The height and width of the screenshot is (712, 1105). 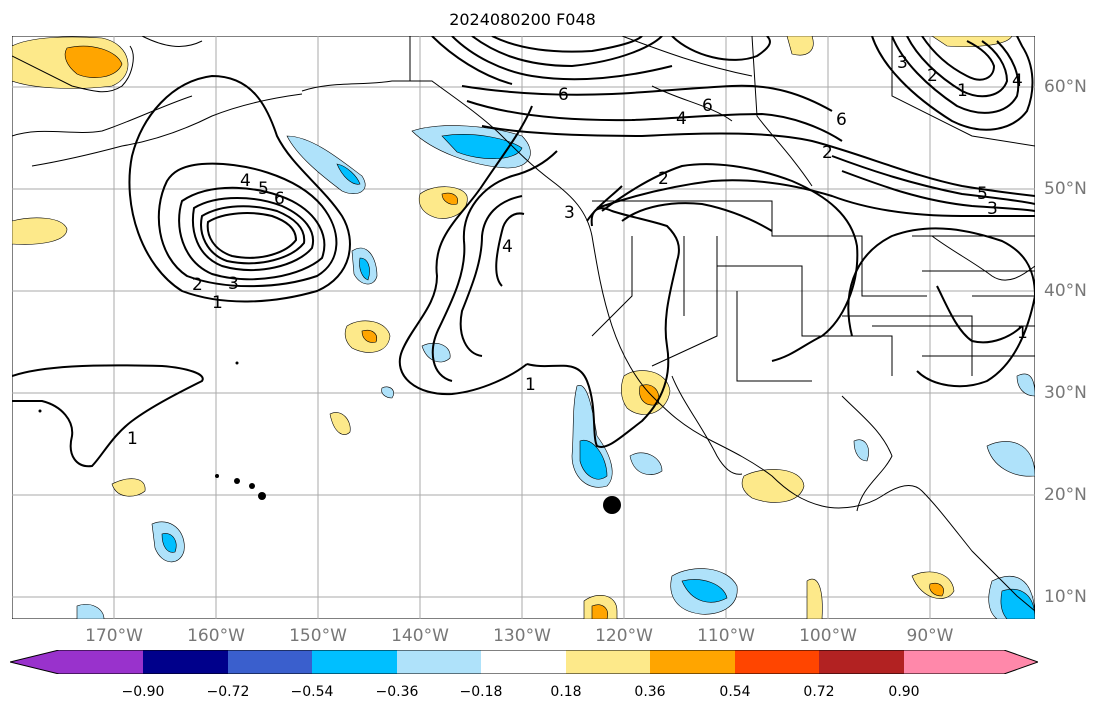 I want to click on clabel-aleutian-2: 2, so click(x=197, y=285).